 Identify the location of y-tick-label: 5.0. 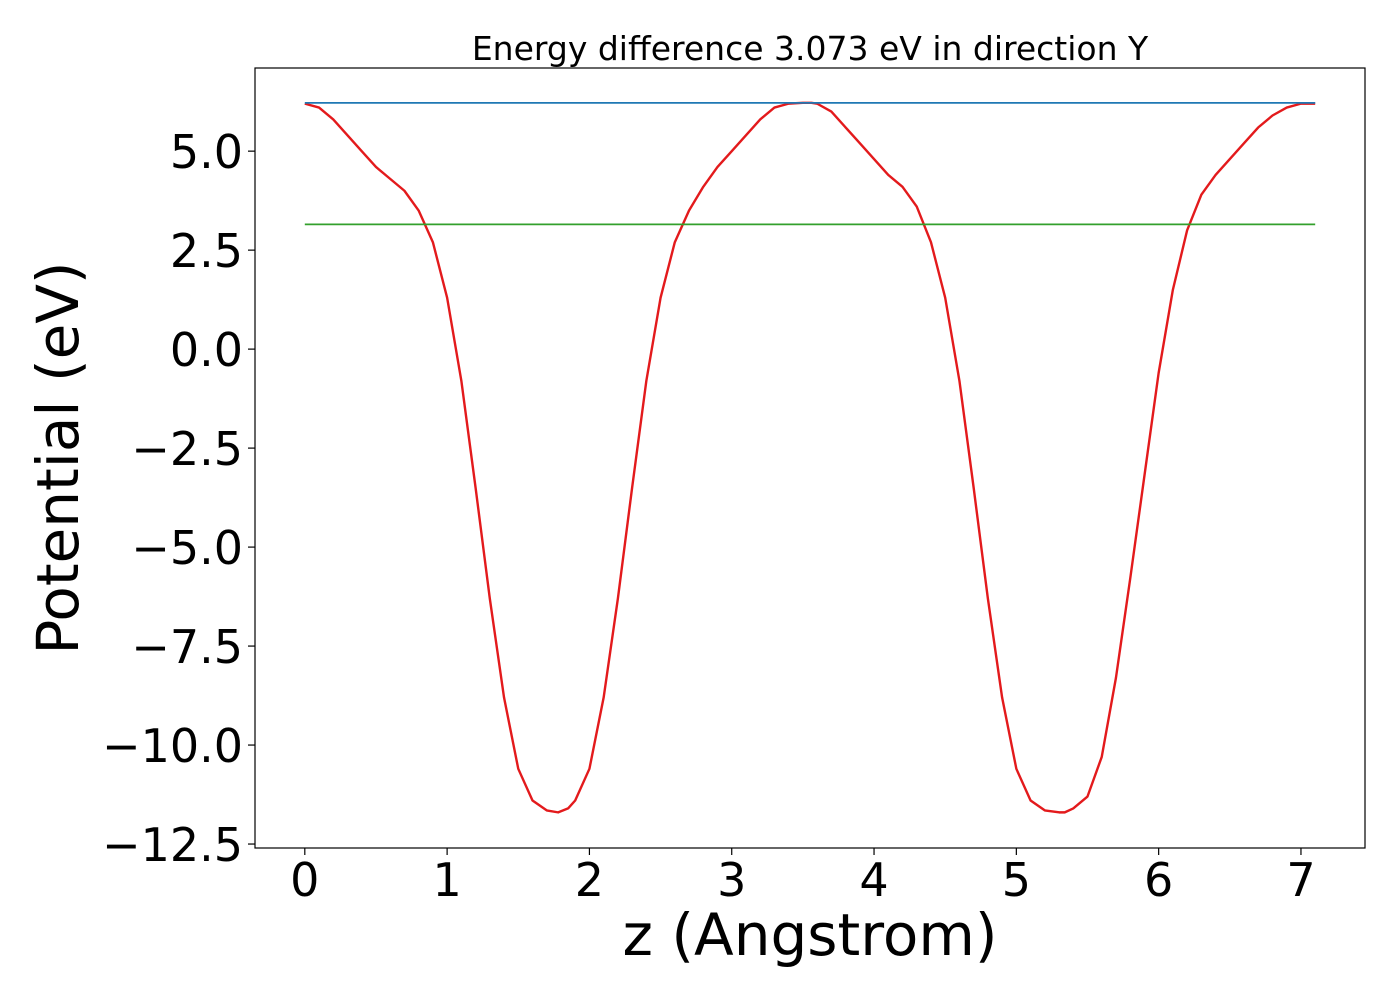
(206, 152).